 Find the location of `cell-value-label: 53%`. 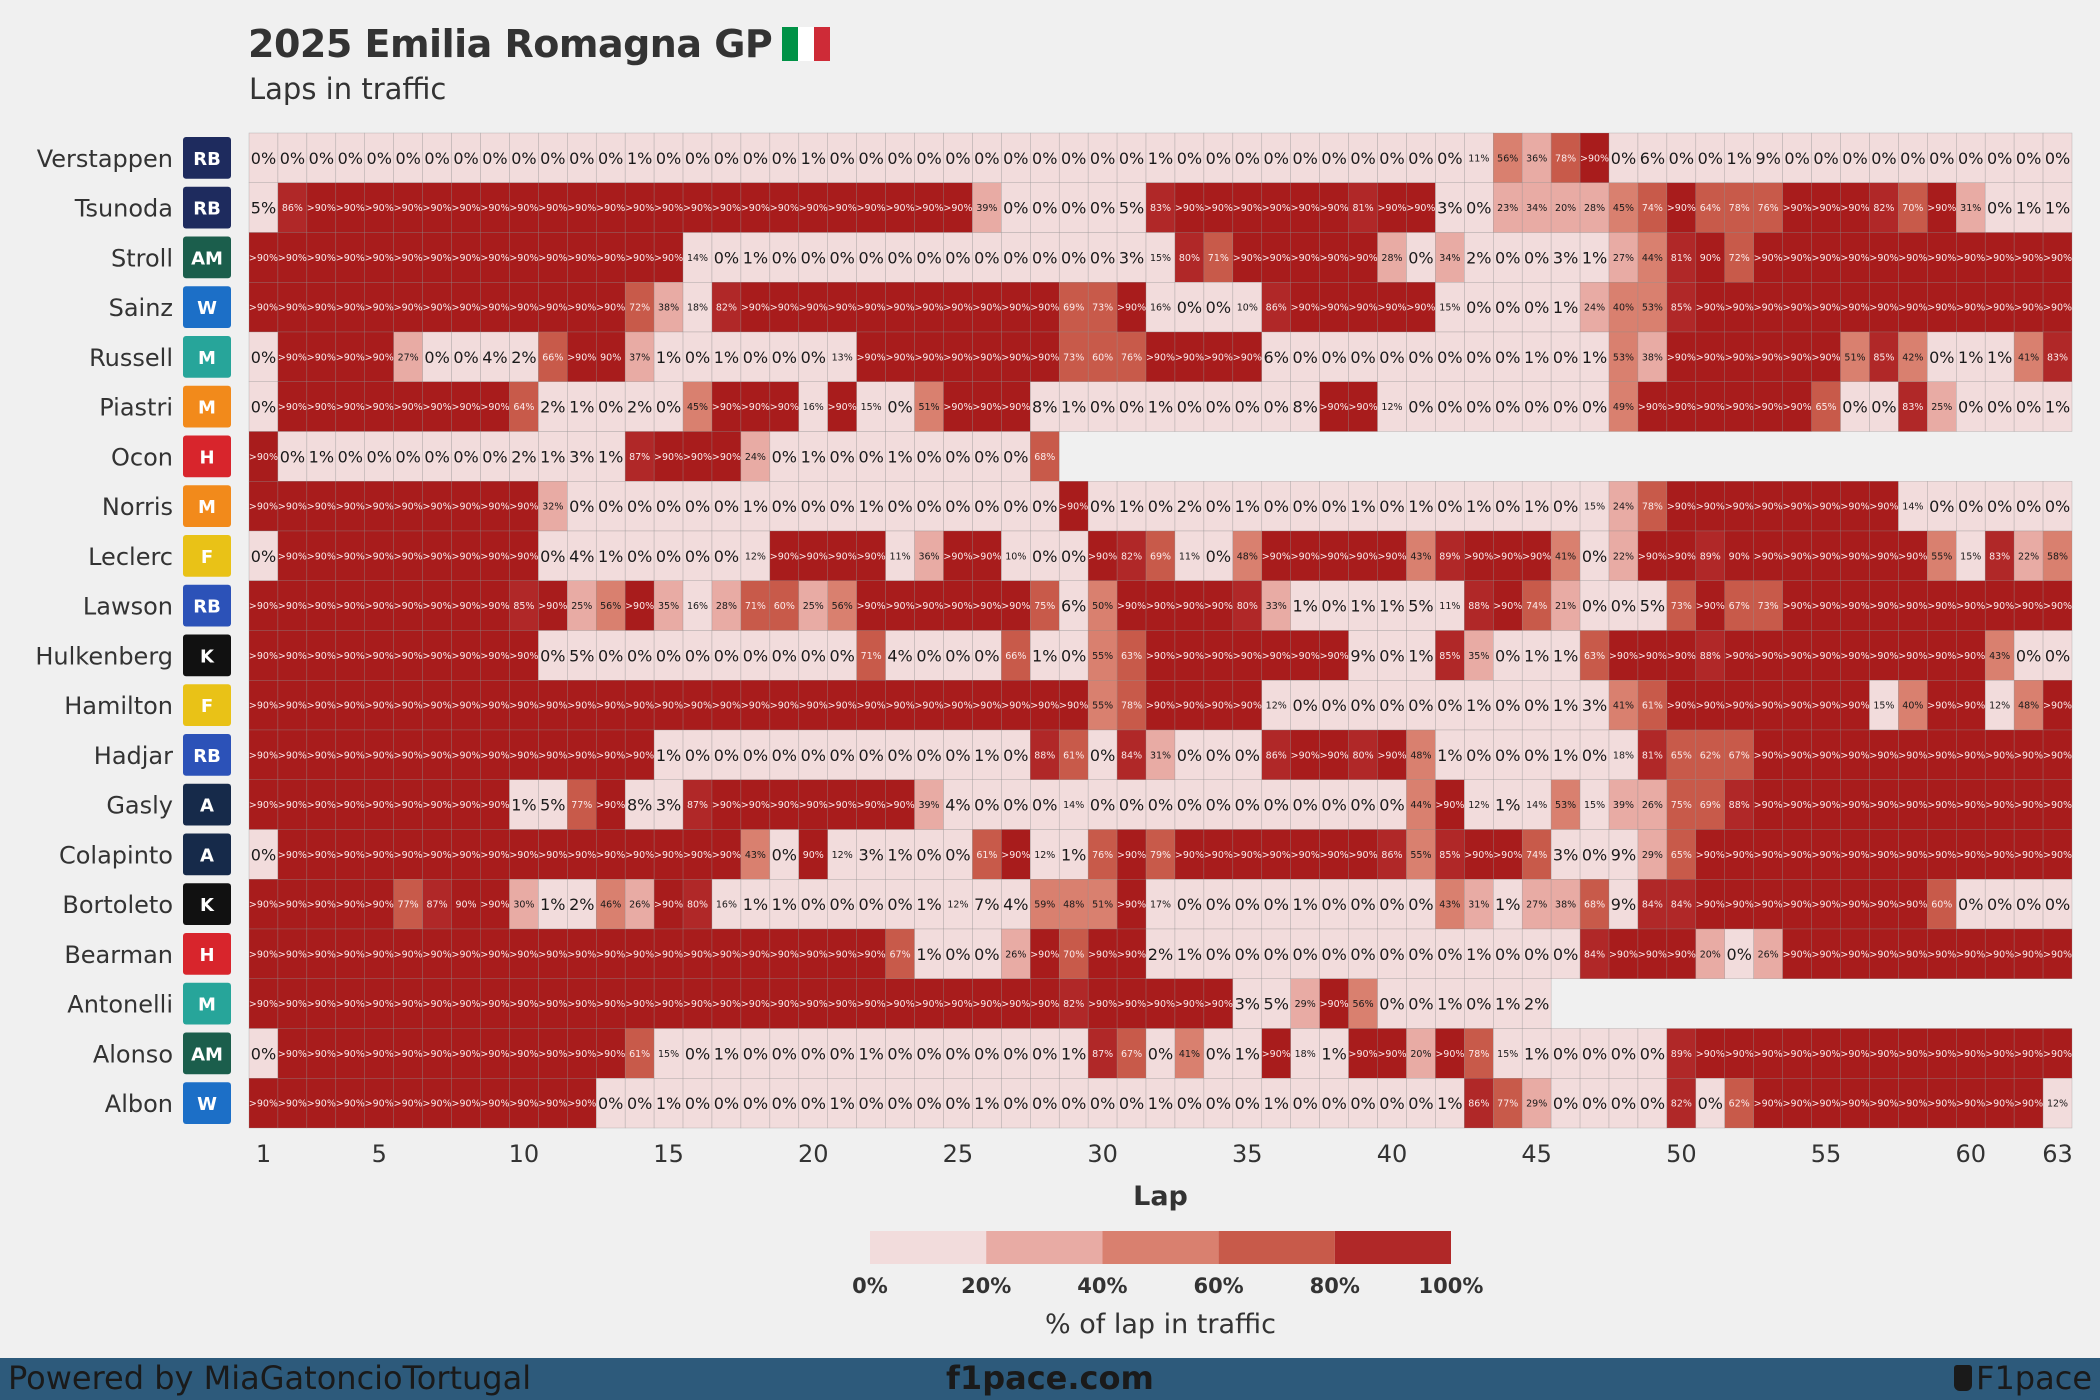

cell-value-label: 53% is located at coordinates (1565, 805).